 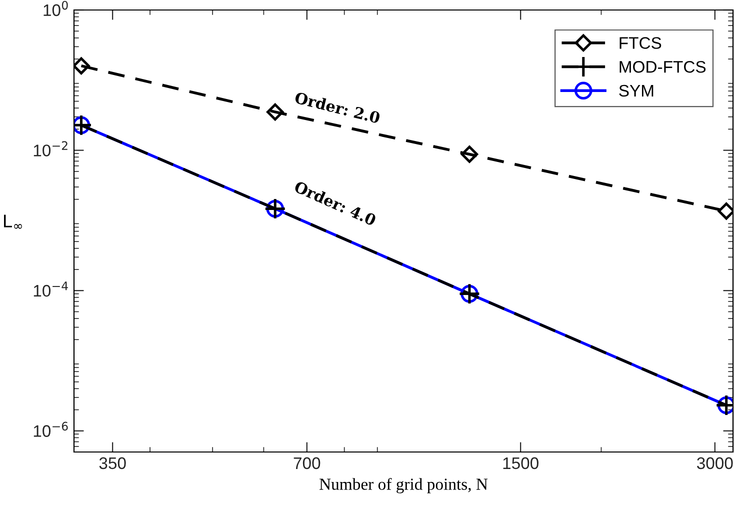 What do you see at coordinates (51, 148) in the screenshot?
I see `y-tick-label: 10$^{−2}$` at bounding box center [51, 148].